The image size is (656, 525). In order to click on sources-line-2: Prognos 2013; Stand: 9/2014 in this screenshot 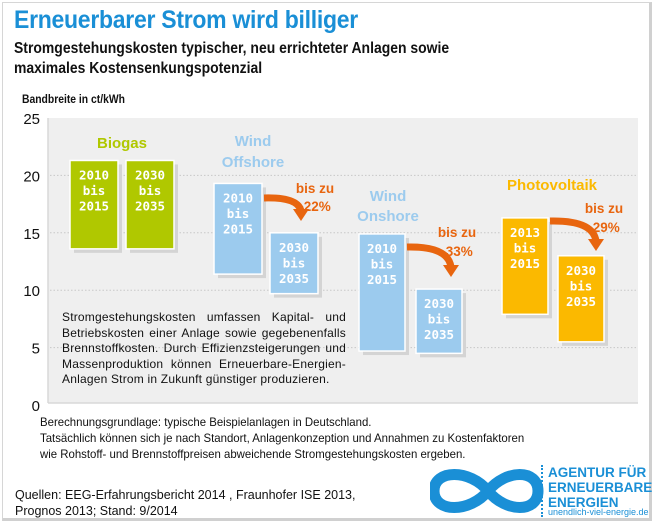, I will do `click(96, 511)`.